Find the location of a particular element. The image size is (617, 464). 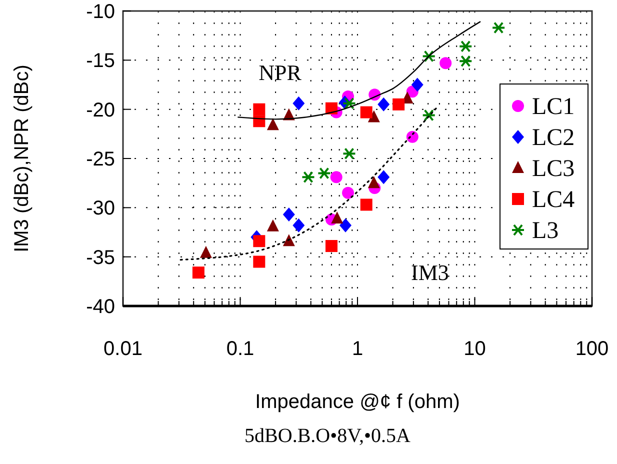

legend-label: LC3 is located at coordinates (553, 169).